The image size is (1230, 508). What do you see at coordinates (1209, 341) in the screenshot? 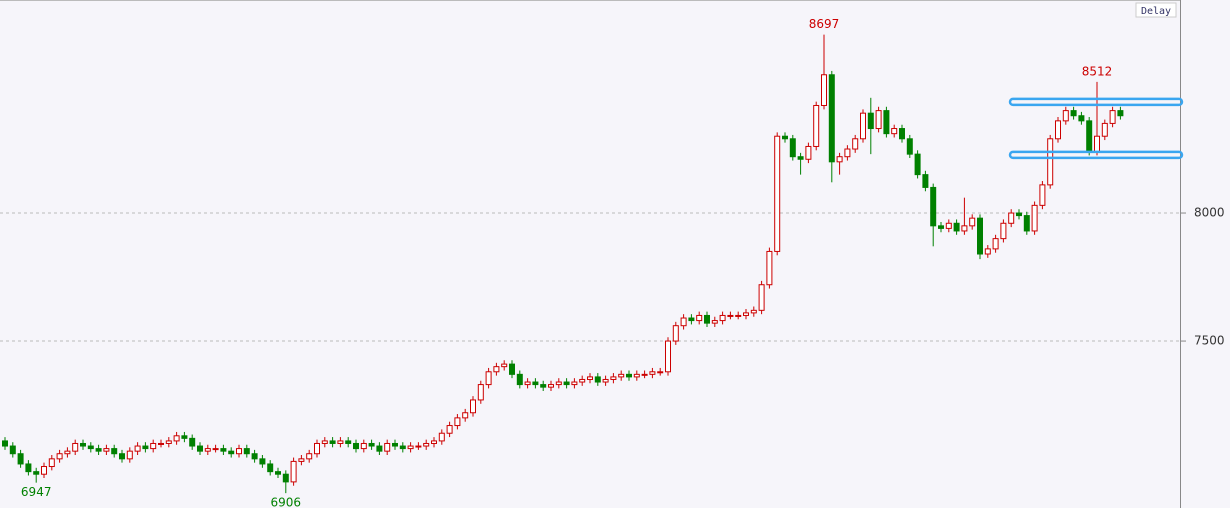
I see `y-tick-label: 7500` at bounding box center [1209, 341].